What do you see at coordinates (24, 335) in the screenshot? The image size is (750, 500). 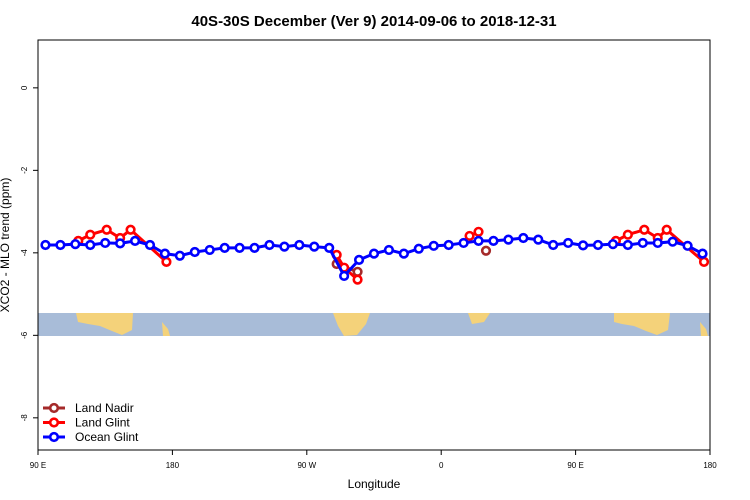 I see `y-tick-label: -6` at bounding box center [24, 335].